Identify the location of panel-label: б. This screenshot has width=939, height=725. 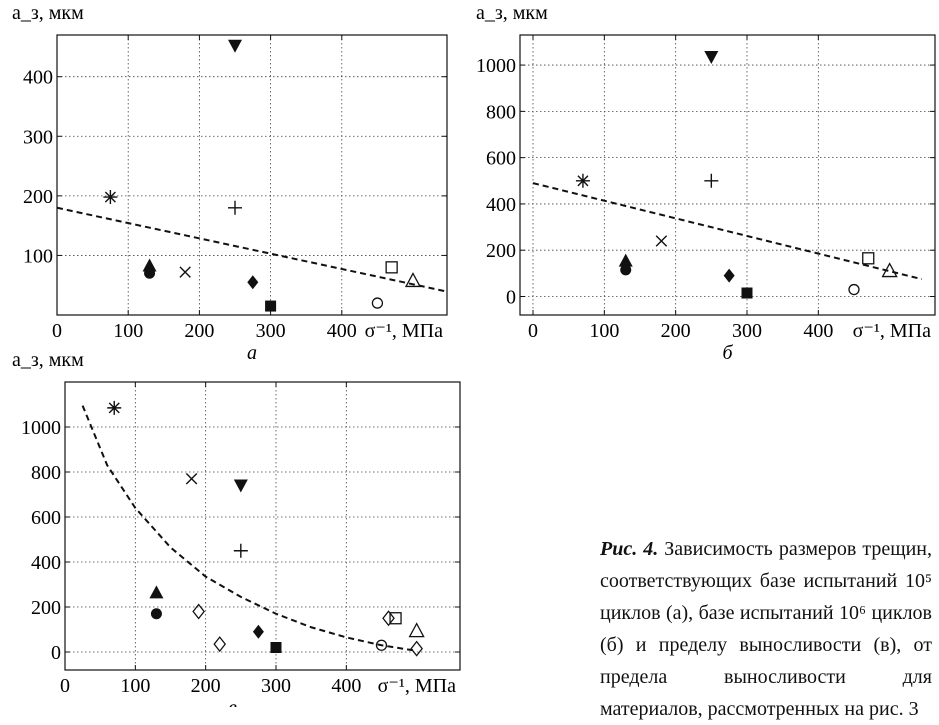
(727, 353).